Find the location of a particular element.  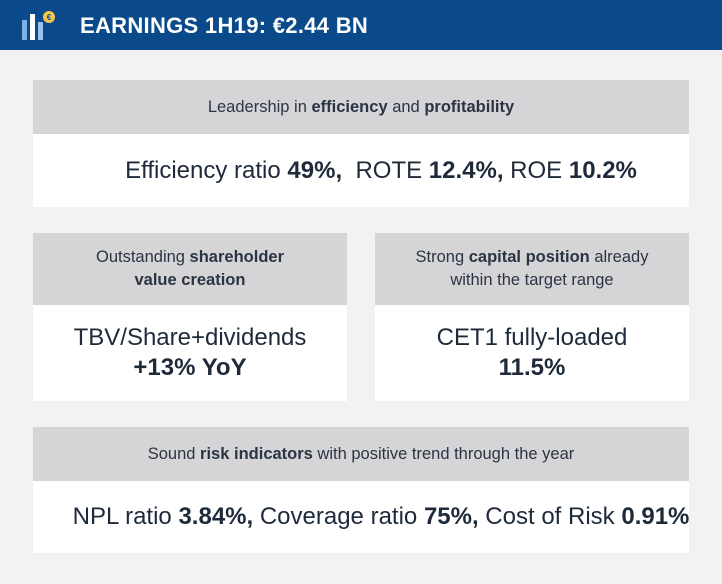

shareholder-card-metrics: TBV/Share+dividends +13% YoY is located at coordinates (190, 353).